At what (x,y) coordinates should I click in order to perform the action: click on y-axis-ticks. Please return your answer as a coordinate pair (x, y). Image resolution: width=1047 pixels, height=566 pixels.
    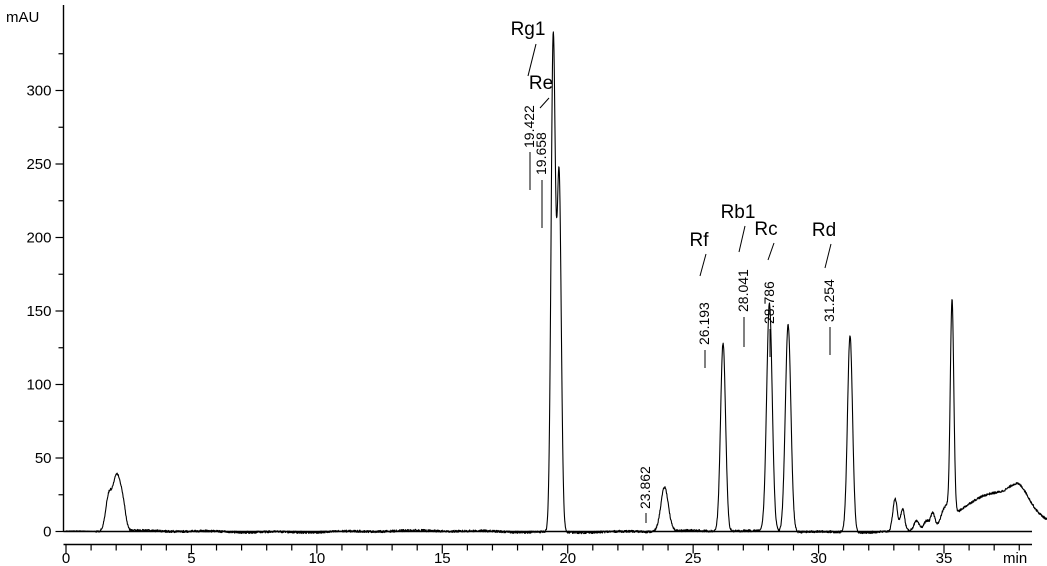
    Looking at the image, I should click on (59, 293).